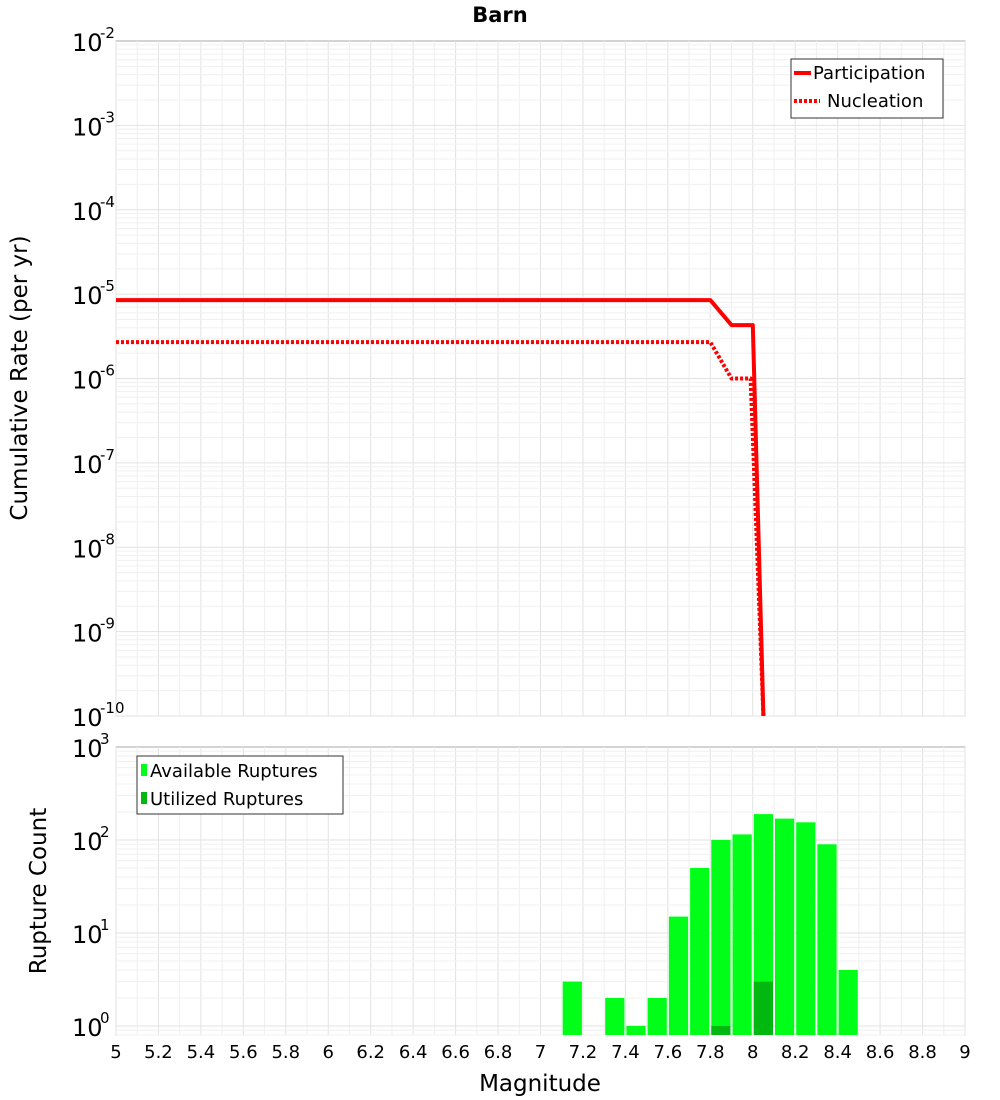 Image resolution: width=1000 pixels, height=1100 pixels. I want to click on tick-exponent: -8, so click(107, 539).